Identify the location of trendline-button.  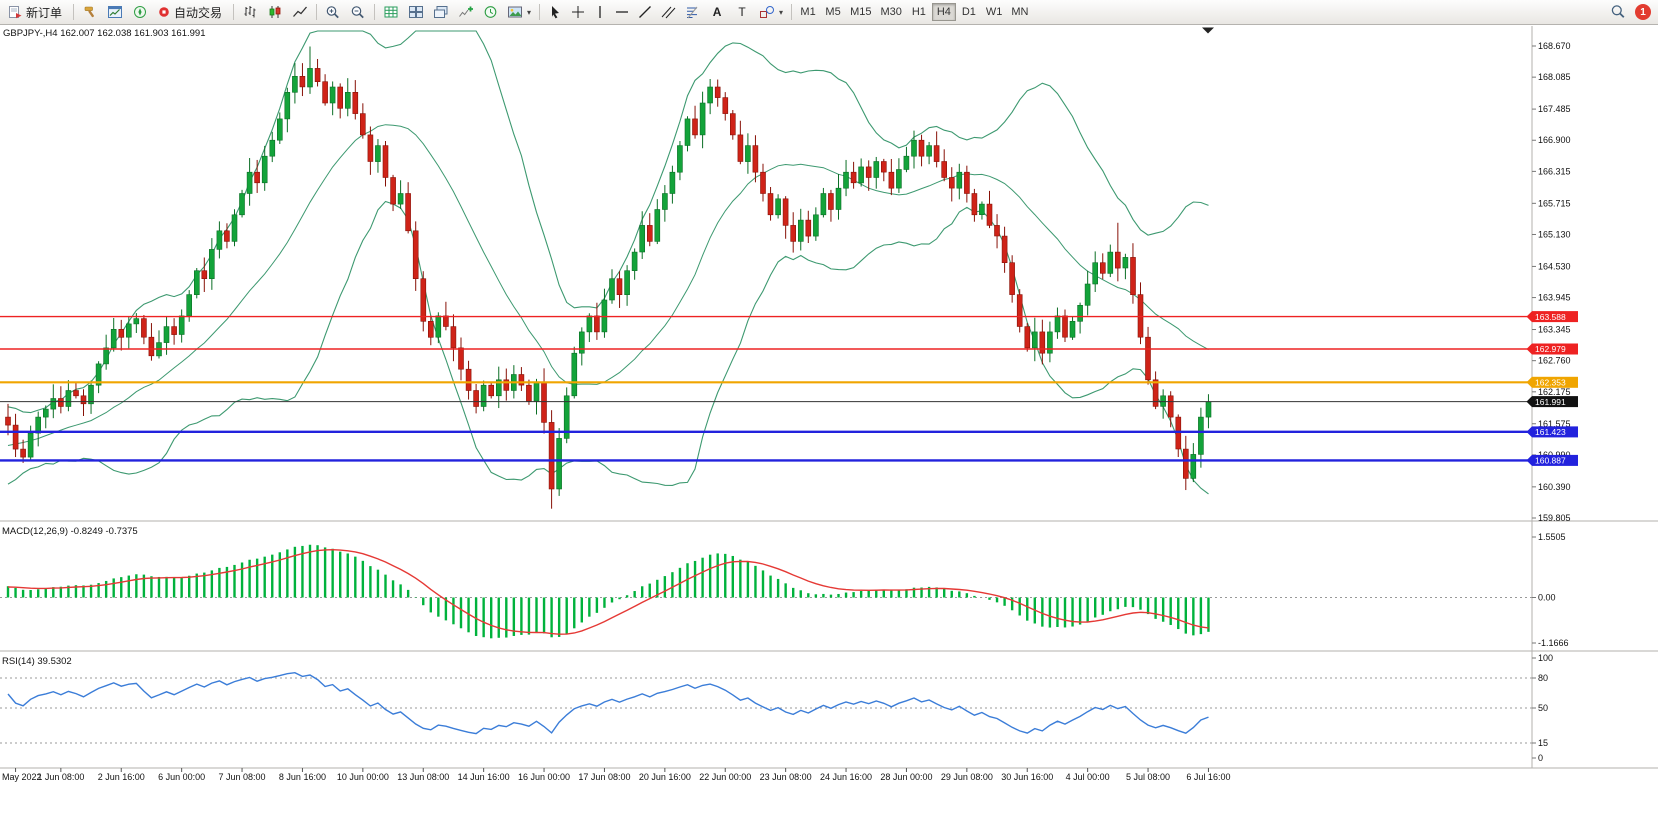
(645, 12).